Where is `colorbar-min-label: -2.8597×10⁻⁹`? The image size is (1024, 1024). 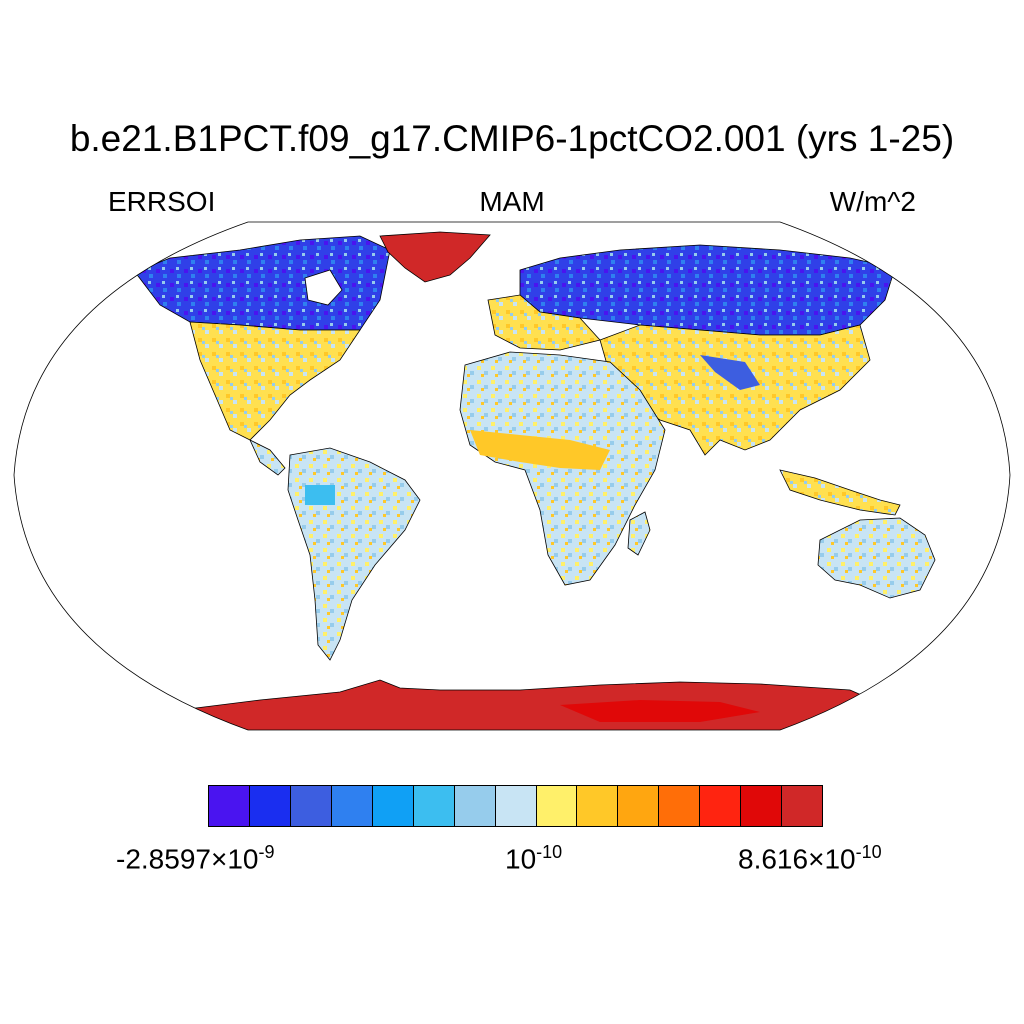 colorbar-min-label: -2.8597×10⁻⁹ is located at coordinates (195, 858).